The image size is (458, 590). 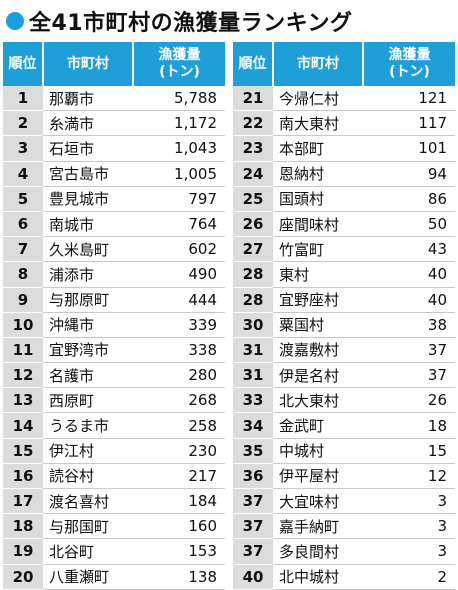 I want to click on catch-value-cell: 1,172, so click(x=179, y=123).